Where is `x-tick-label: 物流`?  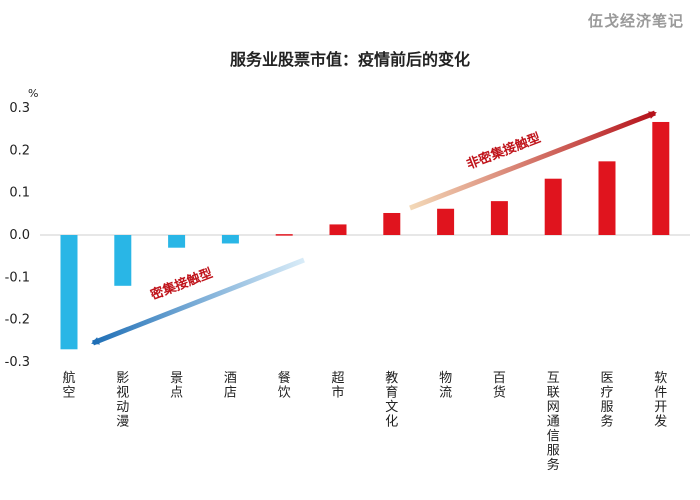 x-tick-label: 物流 is located at coordinates (445, 386).